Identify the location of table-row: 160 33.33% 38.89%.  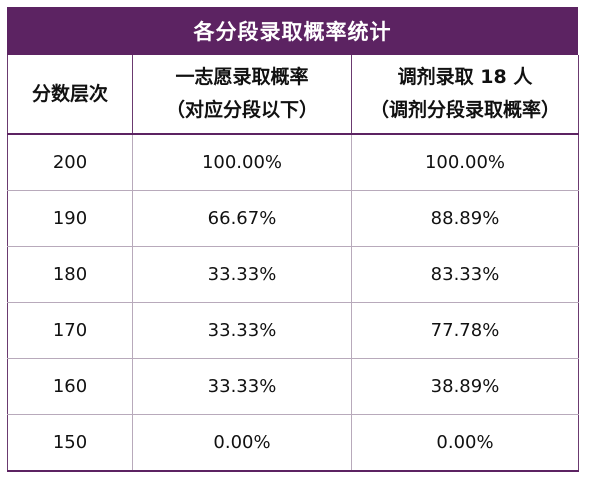
(293, 386).